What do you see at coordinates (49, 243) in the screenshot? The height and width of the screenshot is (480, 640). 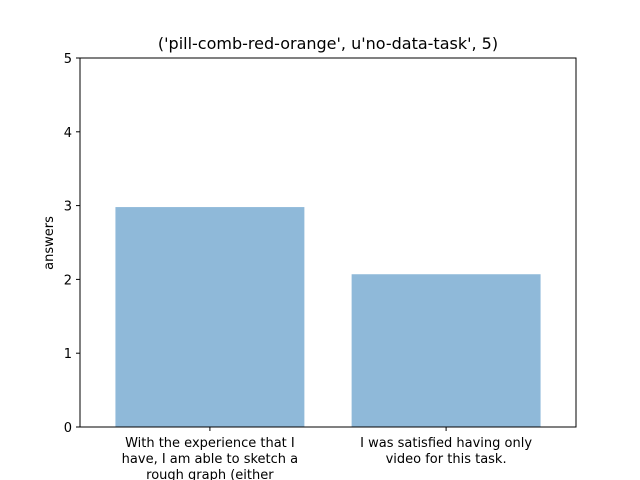 I see `y-axis-label: answers` at bounding box center [49, 243].